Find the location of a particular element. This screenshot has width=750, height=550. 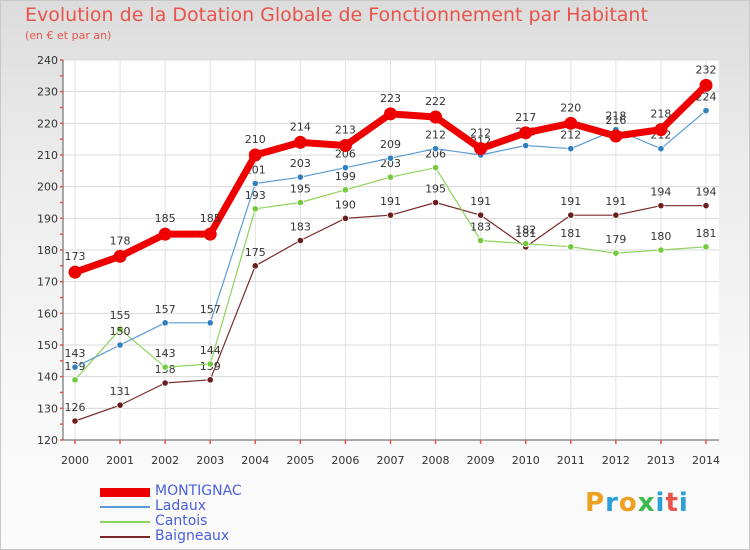

data-label-cantois: 180 is located at coordinates (660, 236).